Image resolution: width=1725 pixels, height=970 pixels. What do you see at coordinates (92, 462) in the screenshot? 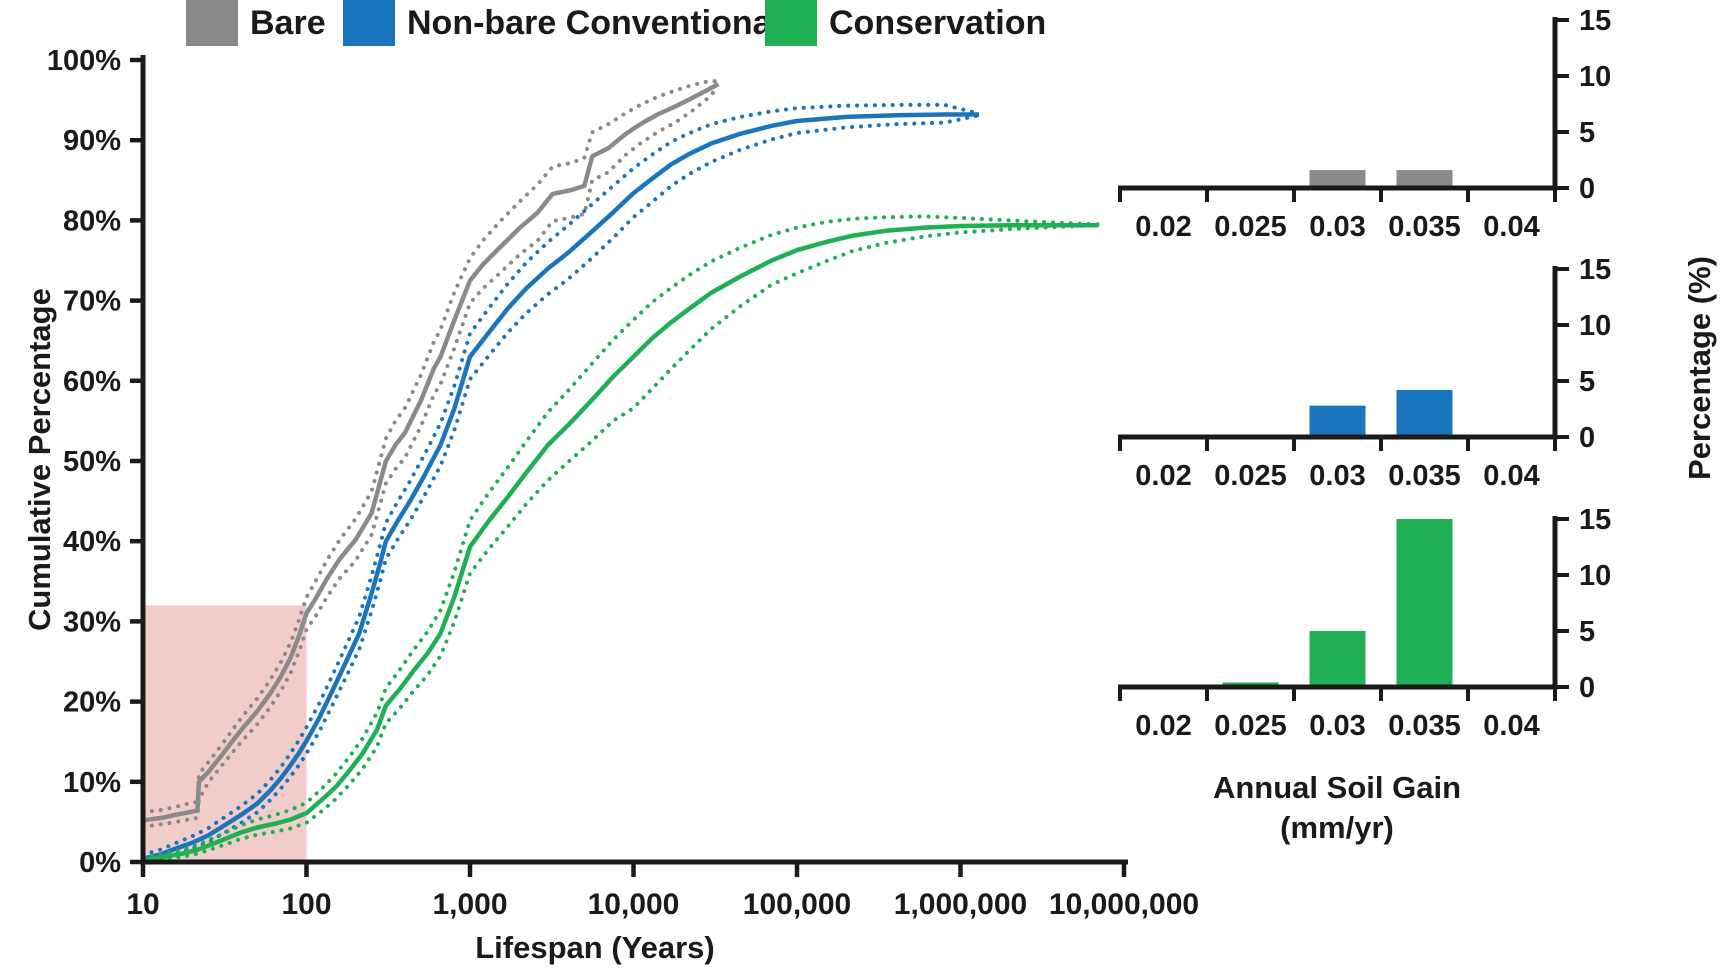
I see `main-y-tick-label: 50%` at bounding box center [92, 462].